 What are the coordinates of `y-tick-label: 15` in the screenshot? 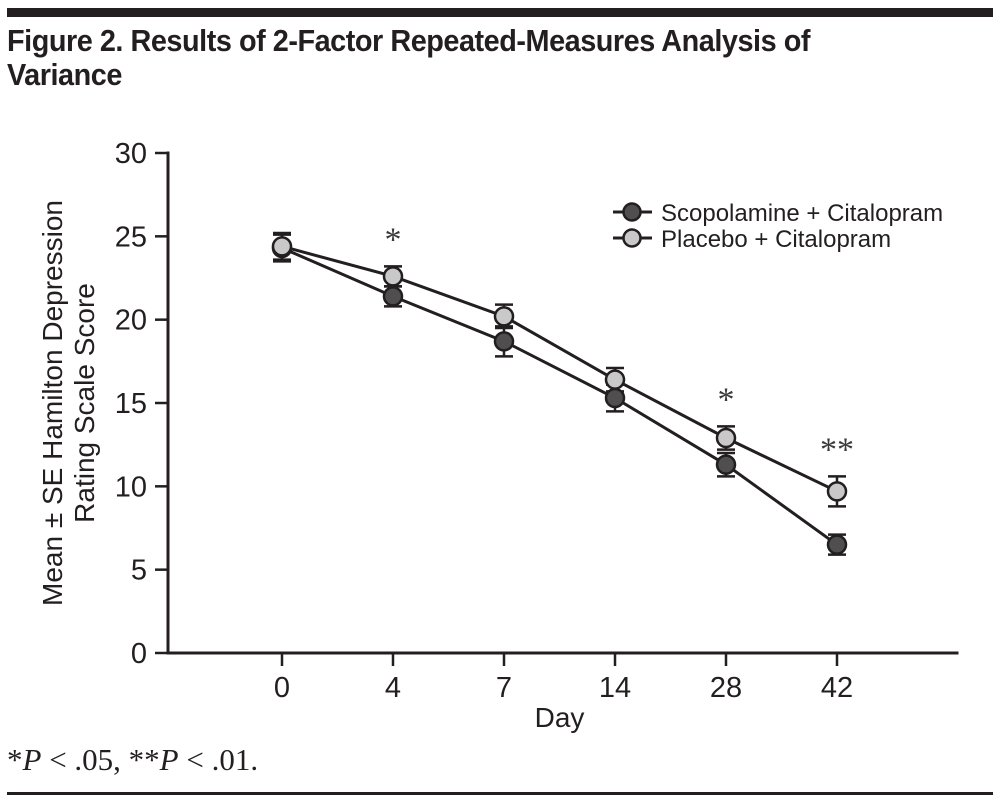 It's located at (131, 404).